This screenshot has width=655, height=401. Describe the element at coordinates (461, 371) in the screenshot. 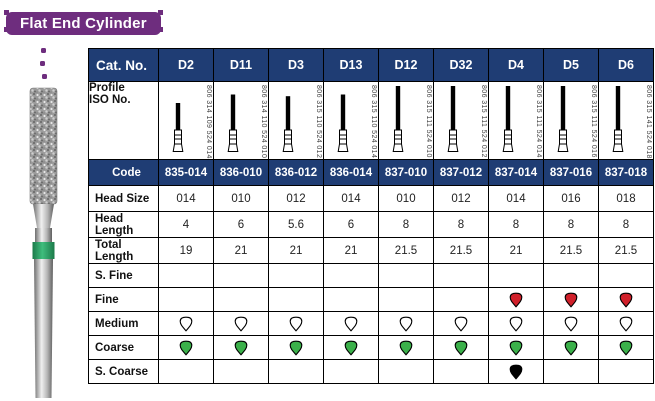

I see `s-coarse-D32` at that location.